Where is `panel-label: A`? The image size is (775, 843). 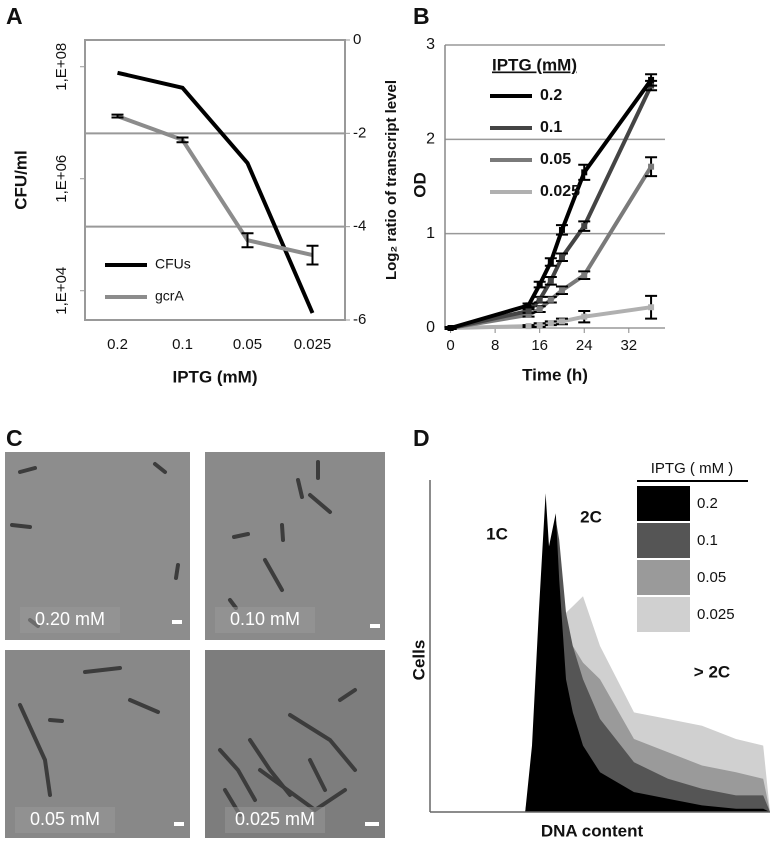
panel-label: A is located at coordinates (14, 16).